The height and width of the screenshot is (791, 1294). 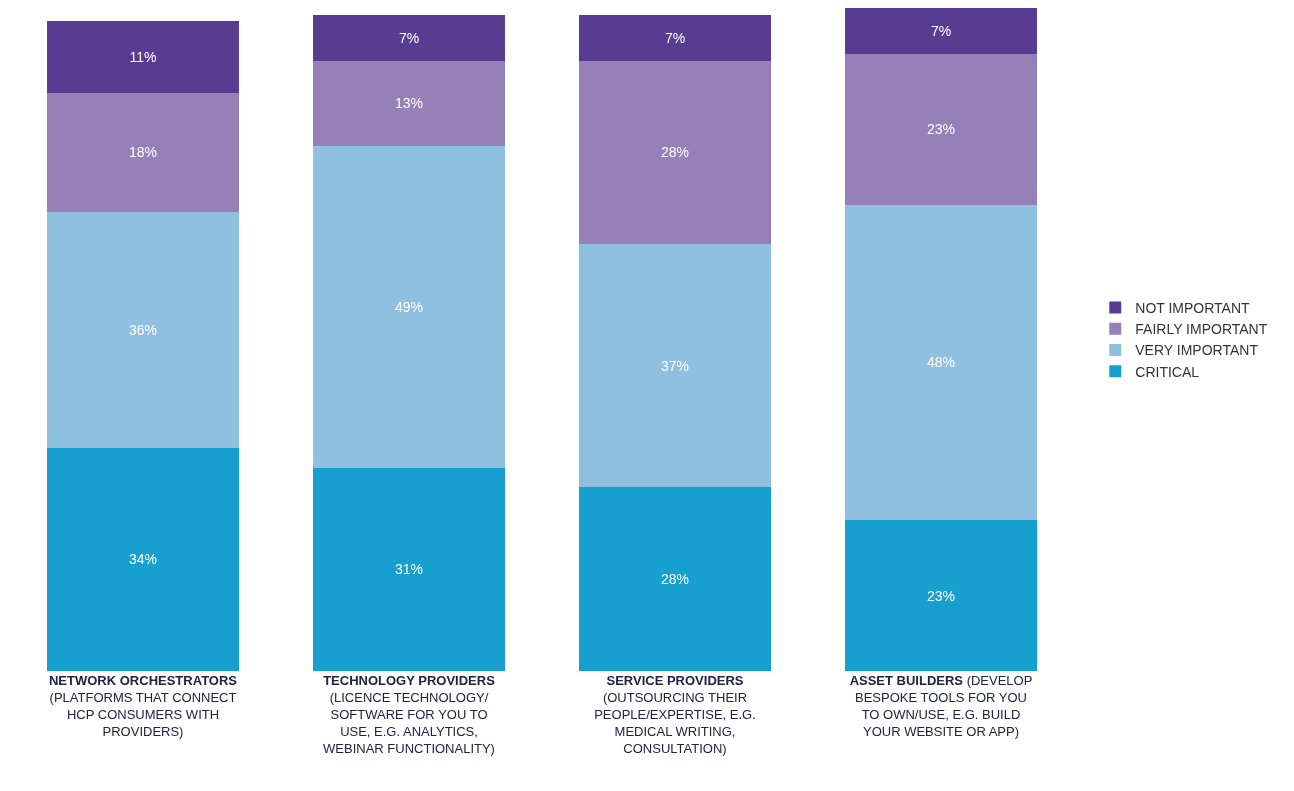 I want to click on data-label: 48%, so click(x=941, y=362).